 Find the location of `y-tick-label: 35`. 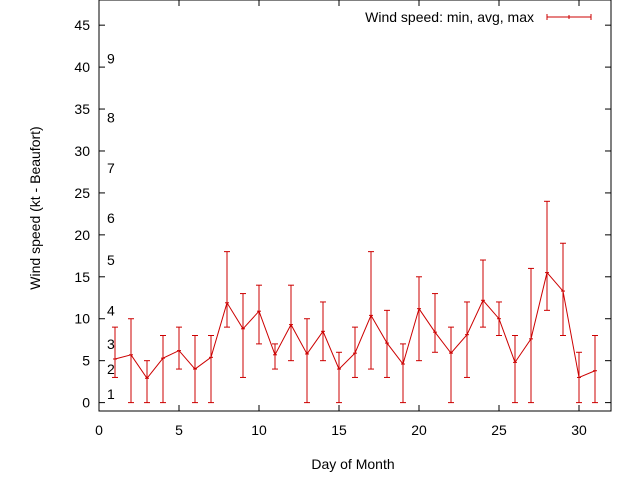

y-tick-label: 35 is located at coordinates (82, 109).